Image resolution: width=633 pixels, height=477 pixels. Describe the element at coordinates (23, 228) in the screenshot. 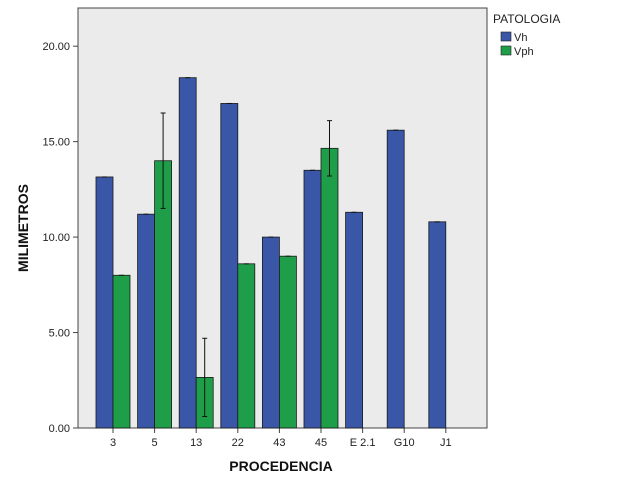

I see `y-axis-title: MILIMETROS` at that location.